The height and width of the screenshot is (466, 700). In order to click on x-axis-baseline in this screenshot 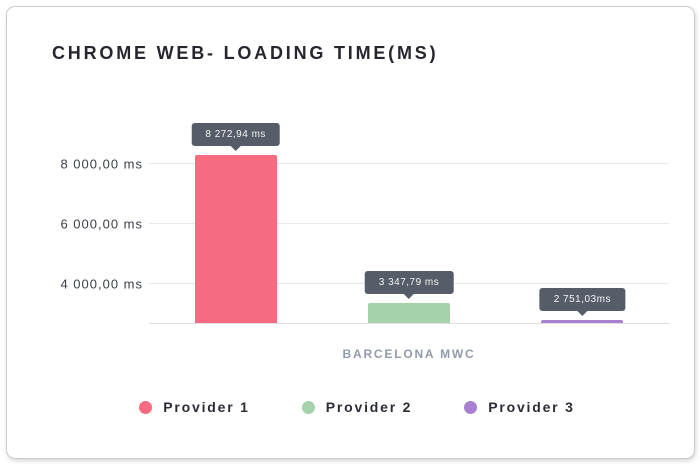, I will do `click(409, 323)`.